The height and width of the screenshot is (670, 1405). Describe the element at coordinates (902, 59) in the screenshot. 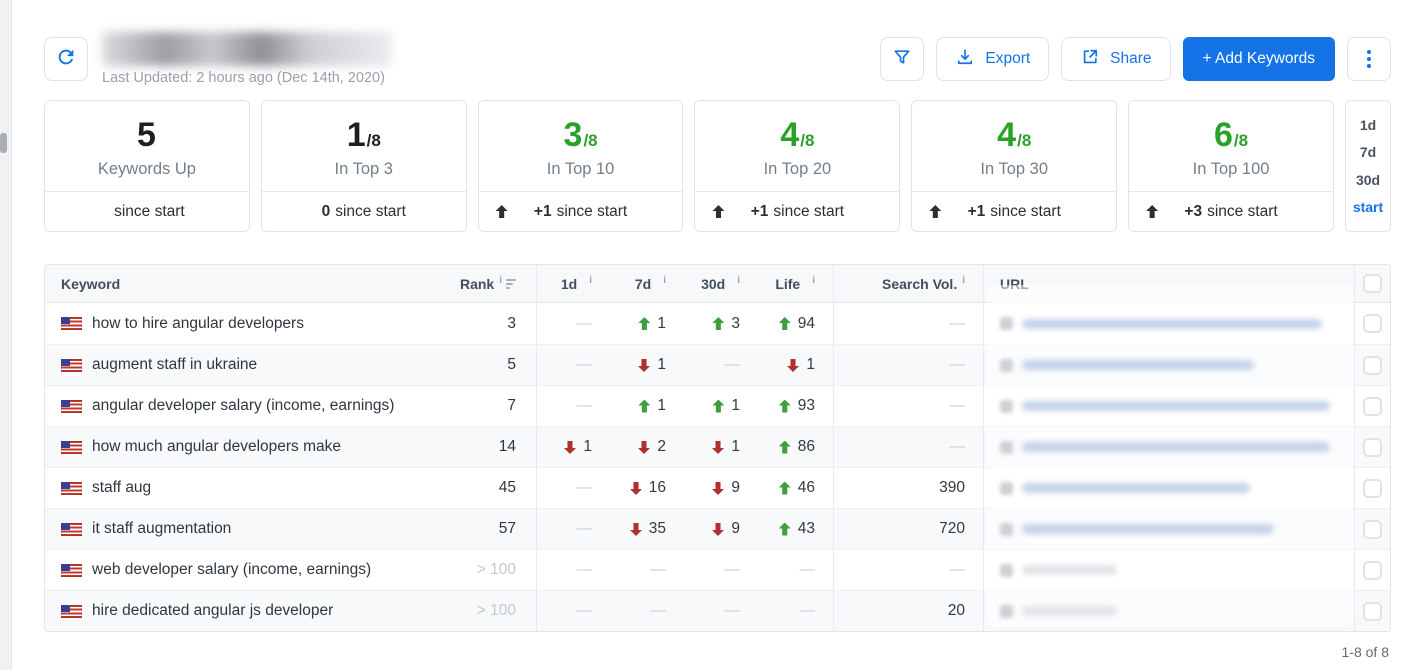

I see `filter-button` at that location.